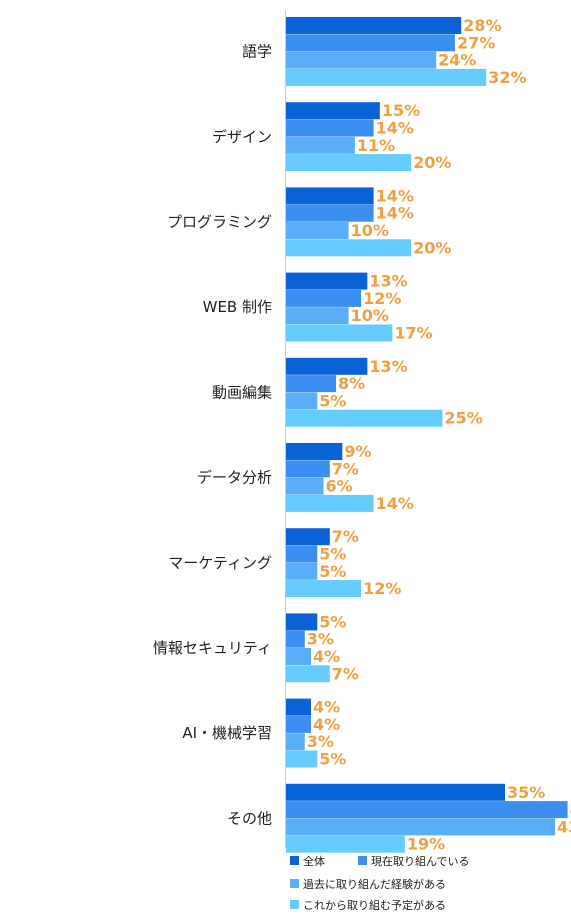 The image size is (571, 922). I want to click on legend-entry: これから取り組む予定がある, so click(374, 905).